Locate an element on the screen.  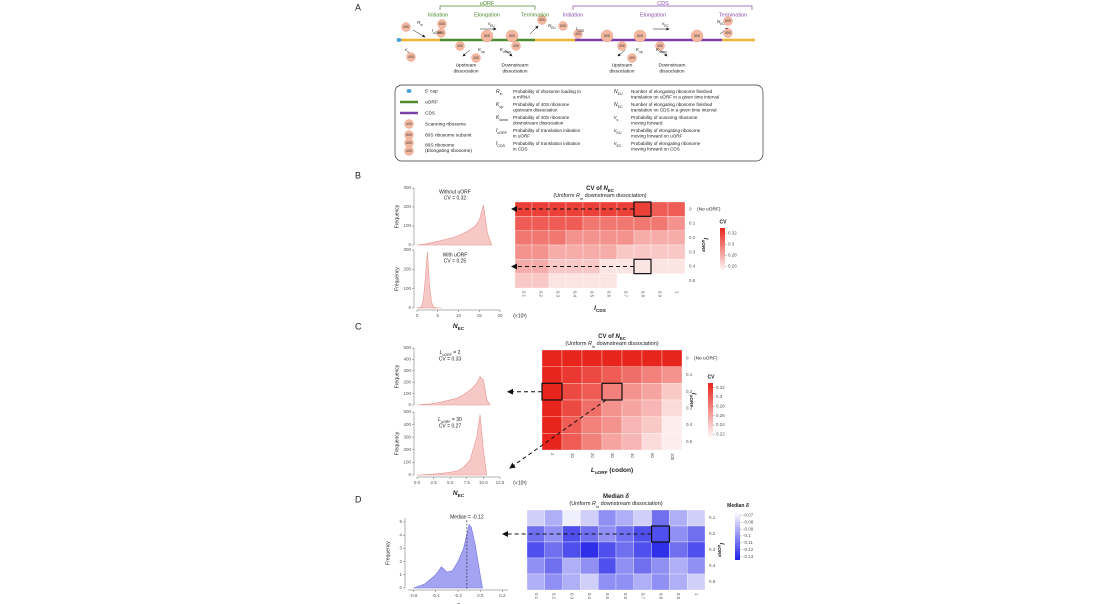
legend-label: (Elongating ribosome) is located at coordinates (448, 151).